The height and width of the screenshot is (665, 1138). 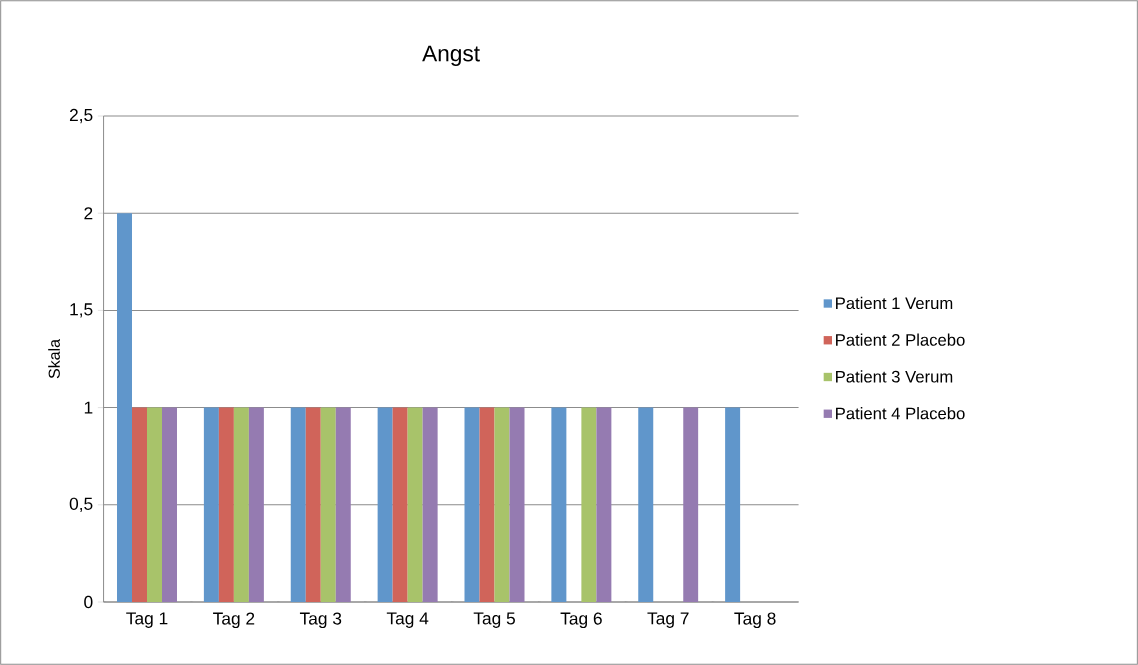 What do you see at coordinates (900, 413) in the screenshot?
I see `legend-label: Patient 4 Placebo` at bounding box center [900, 413].